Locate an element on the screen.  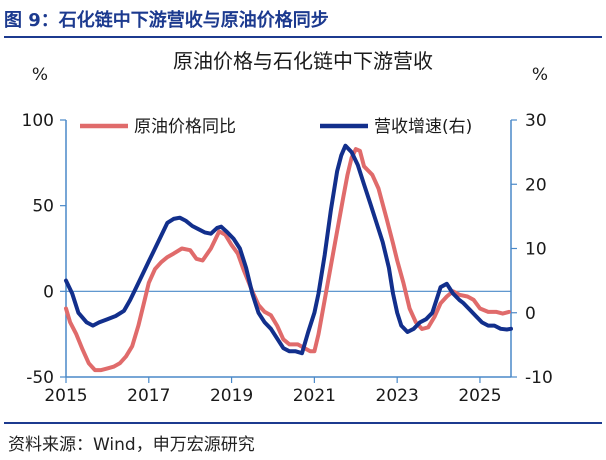
figure-header: 图 9：石化链中下游营收与原油价格同步 is located at coordinates (303, 19).